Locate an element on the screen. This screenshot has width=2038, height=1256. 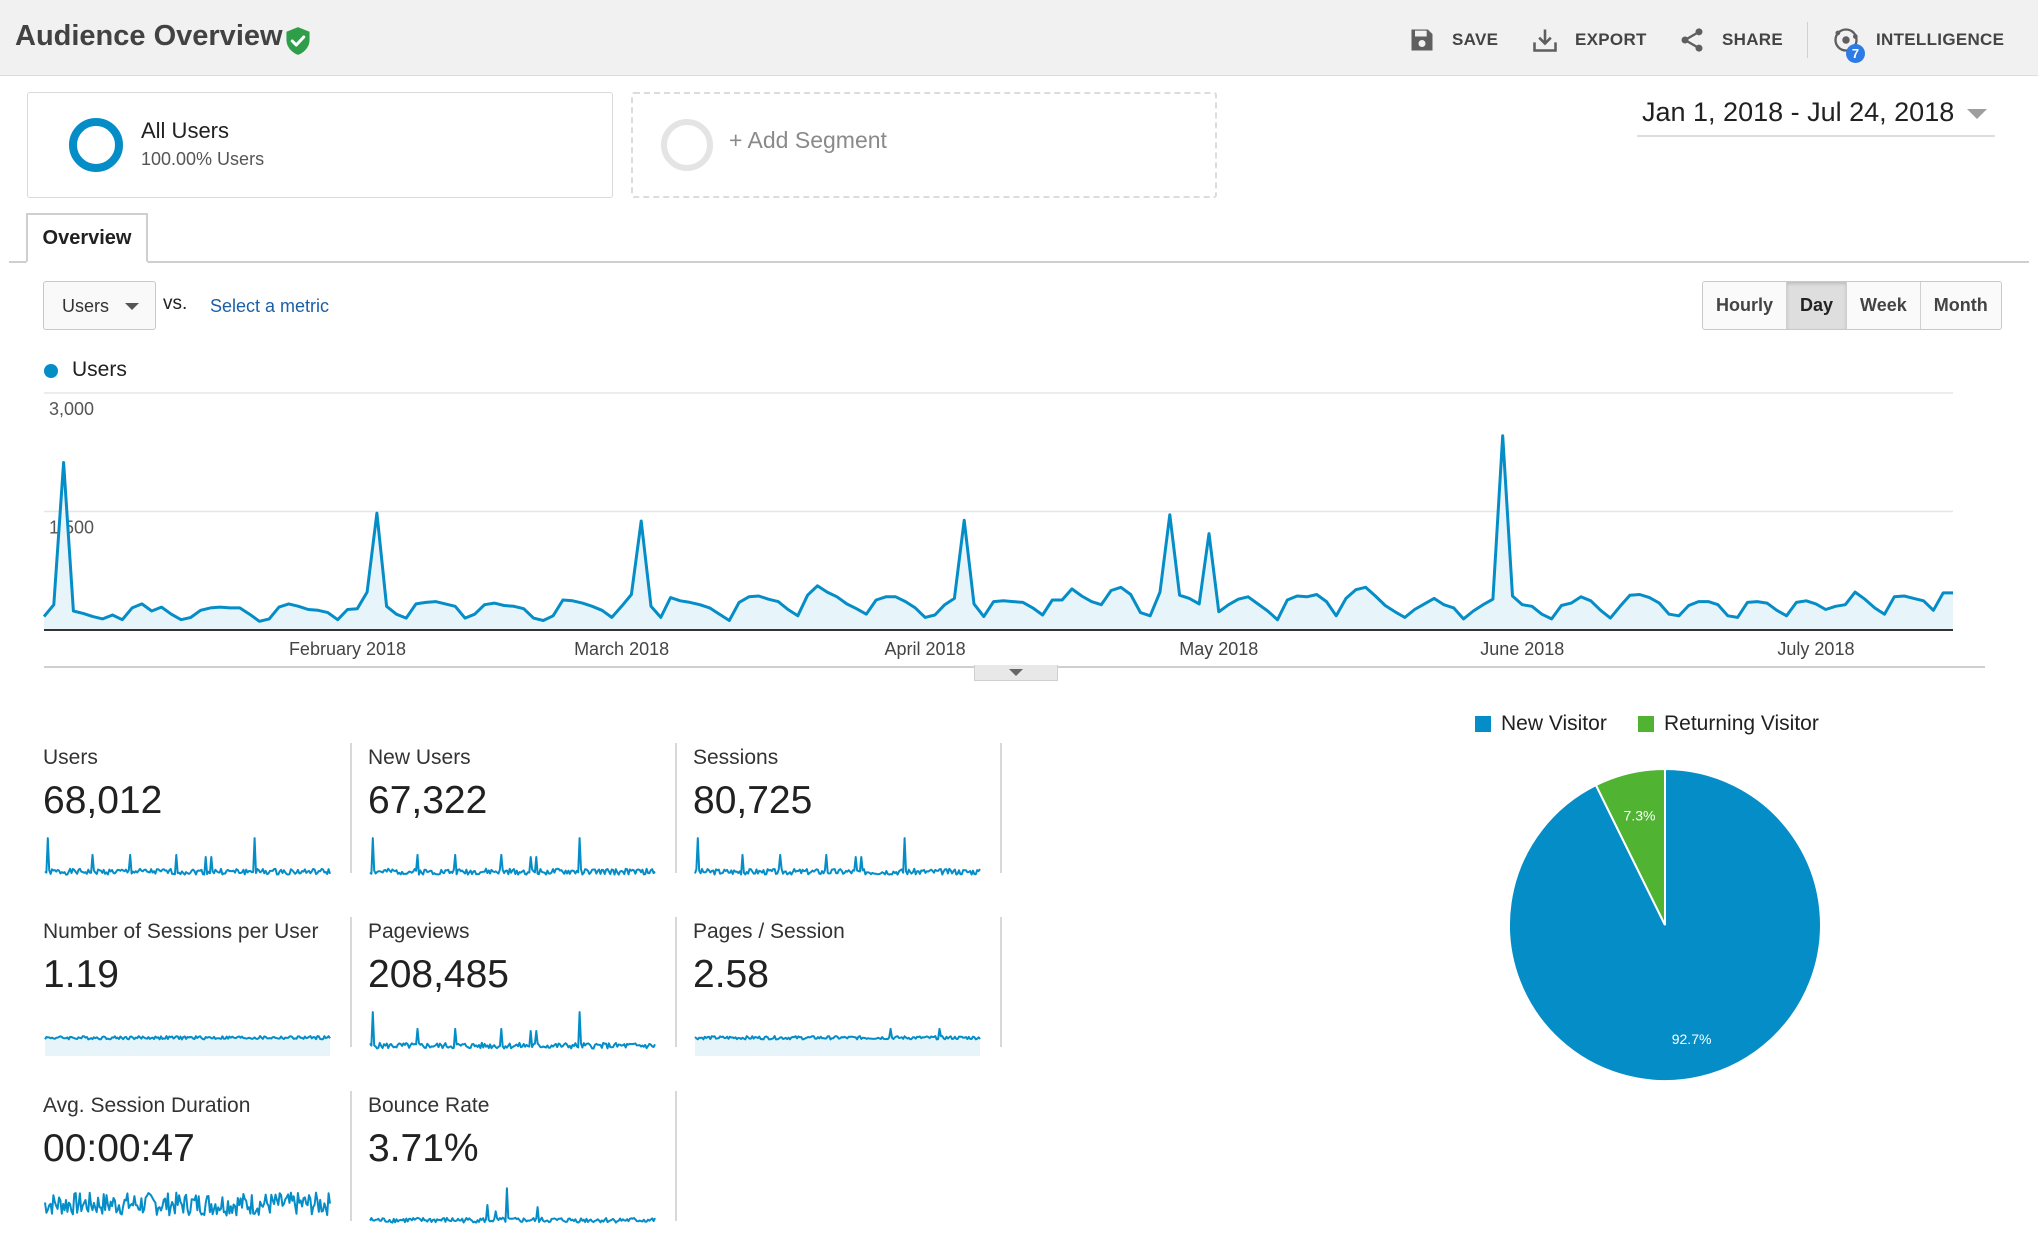
chart-collapse-toggle is located at coordinates (1016, 673).